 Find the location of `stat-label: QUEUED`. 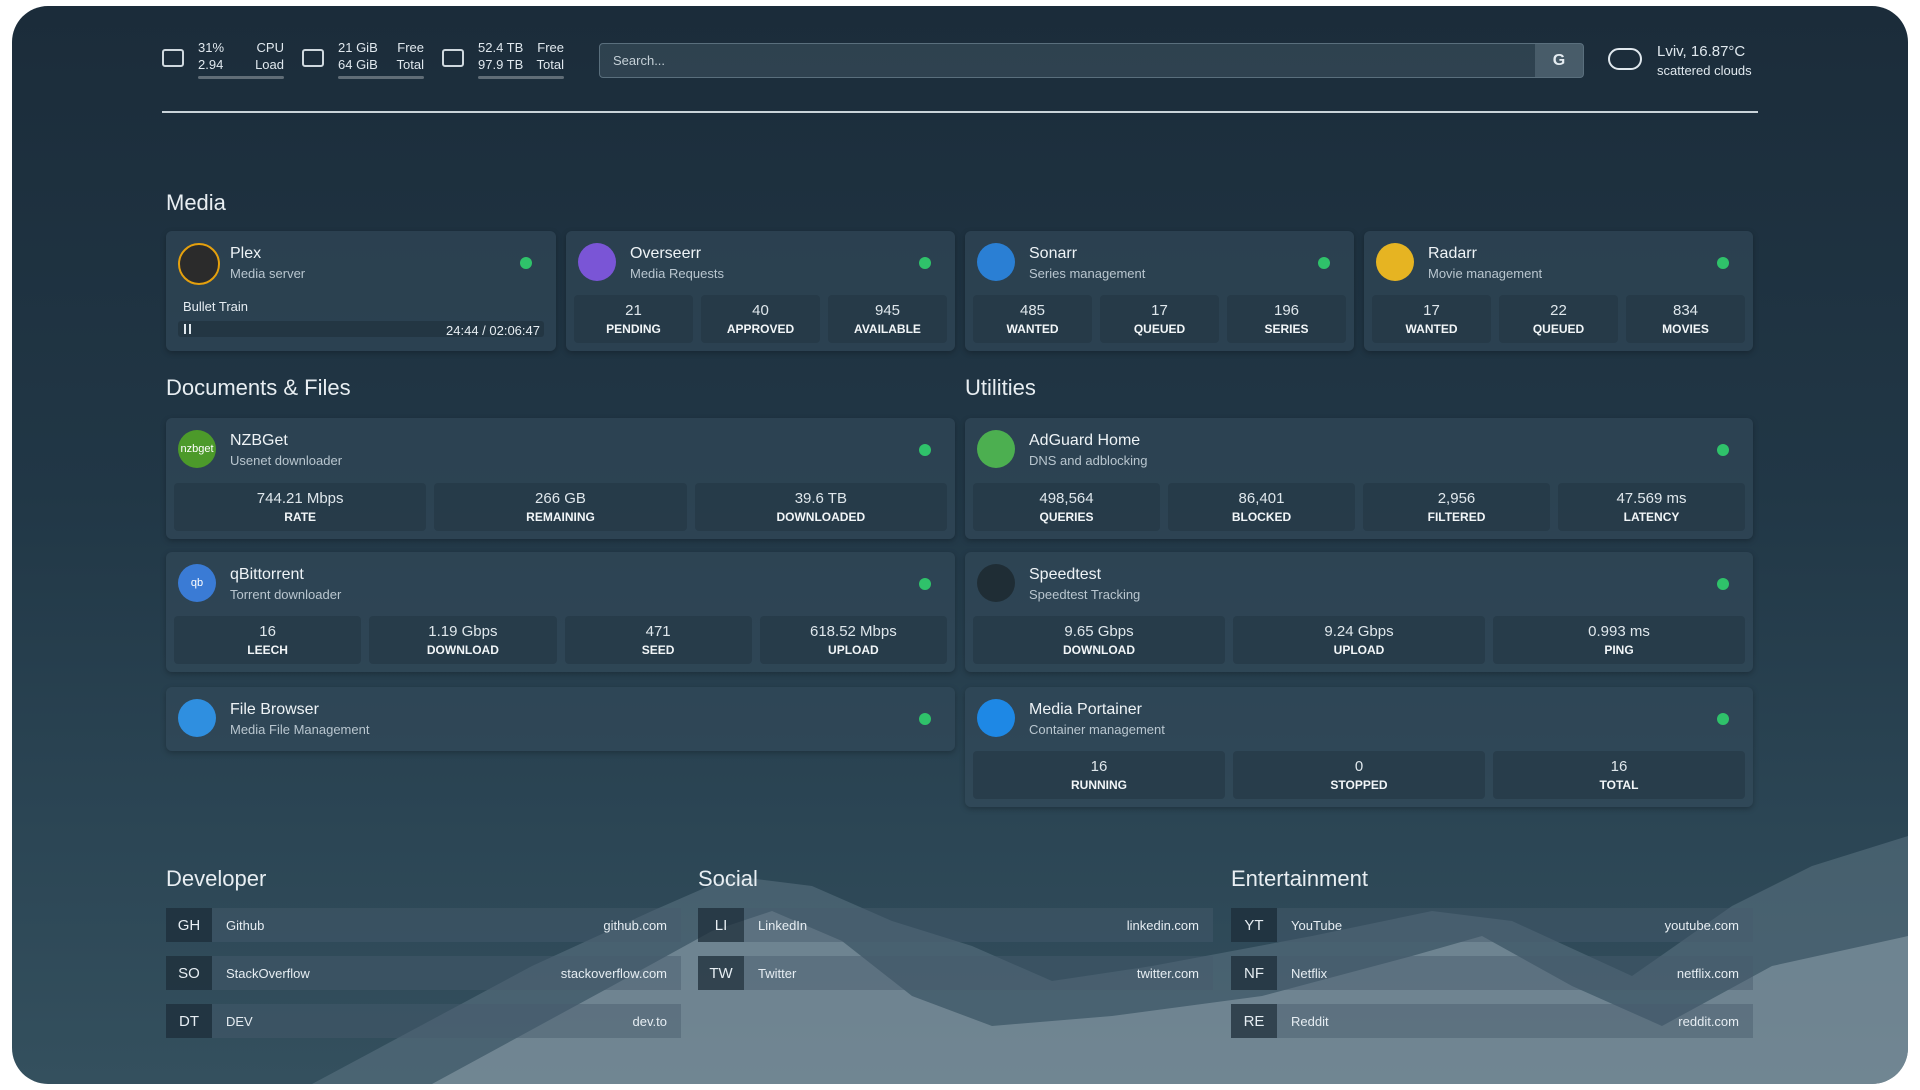

stat-label: QUEUED is located at coordinates (1558, 329).